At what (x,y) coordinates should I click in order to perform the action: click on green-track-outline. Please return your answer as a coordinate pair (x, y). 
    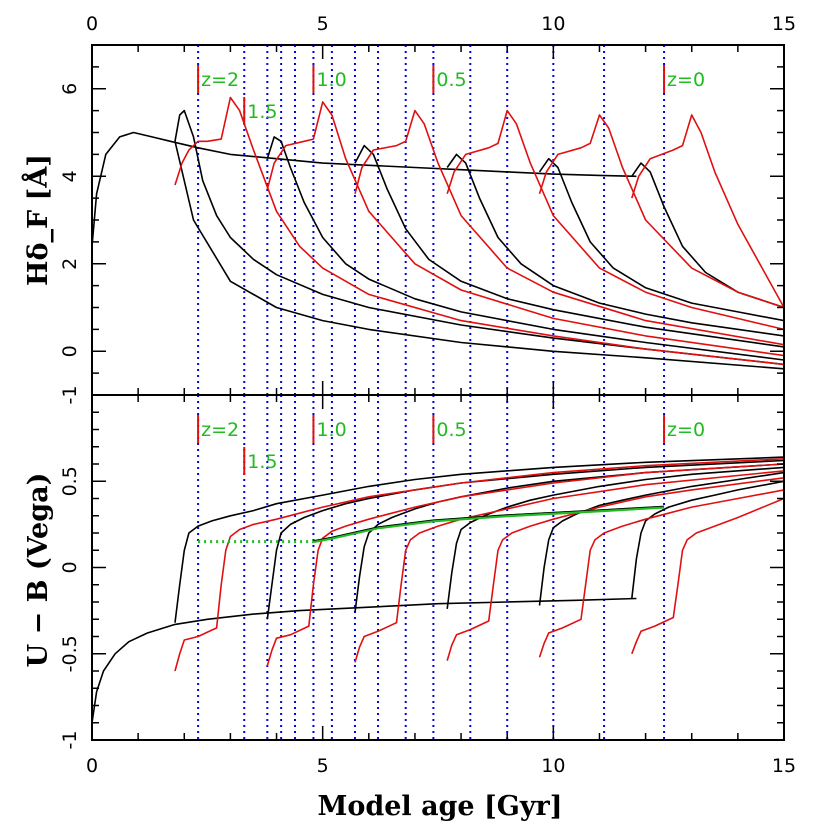
    Looking at the image, I should click on (489, 523).